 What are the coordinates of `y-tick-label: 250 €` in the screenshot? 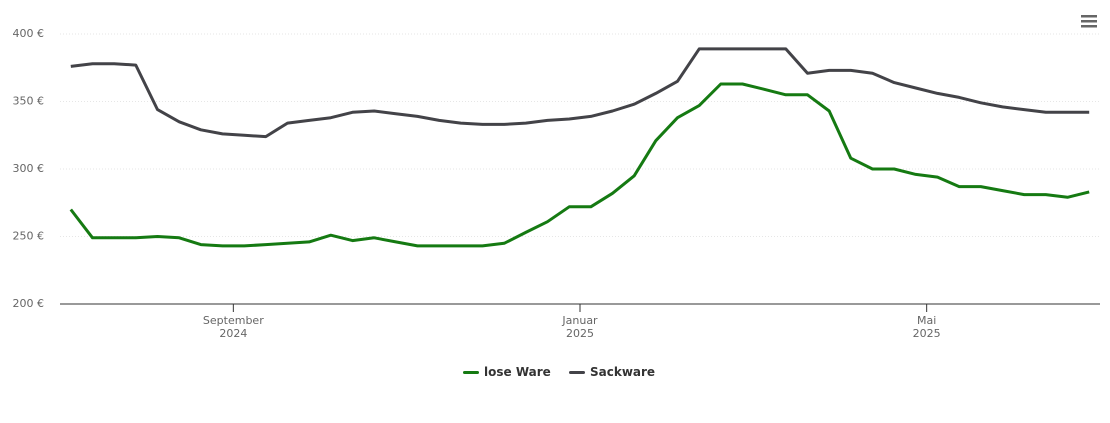 It's located at (29, 236).